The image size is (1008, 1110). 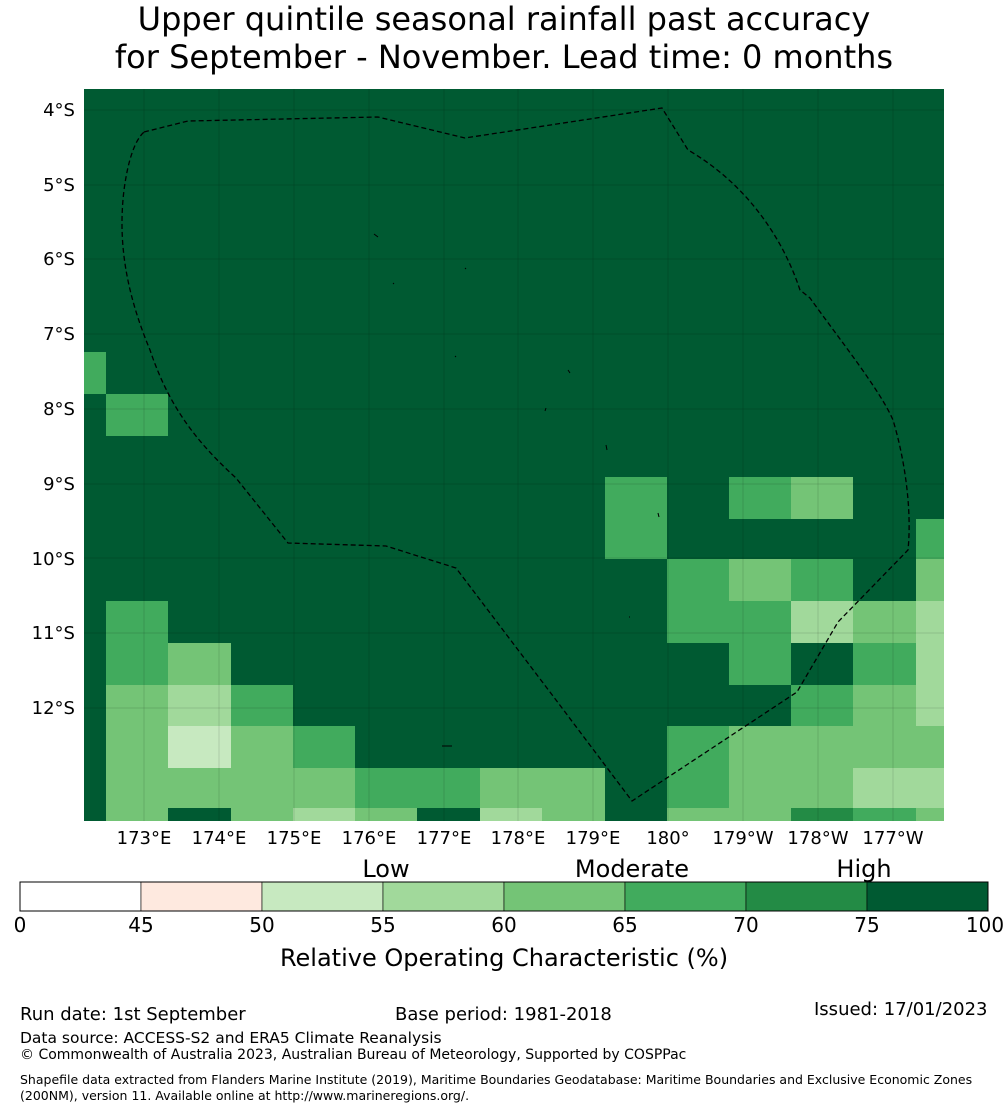 I want to click on legend-category-low: Low, so click(x=385, y=869).